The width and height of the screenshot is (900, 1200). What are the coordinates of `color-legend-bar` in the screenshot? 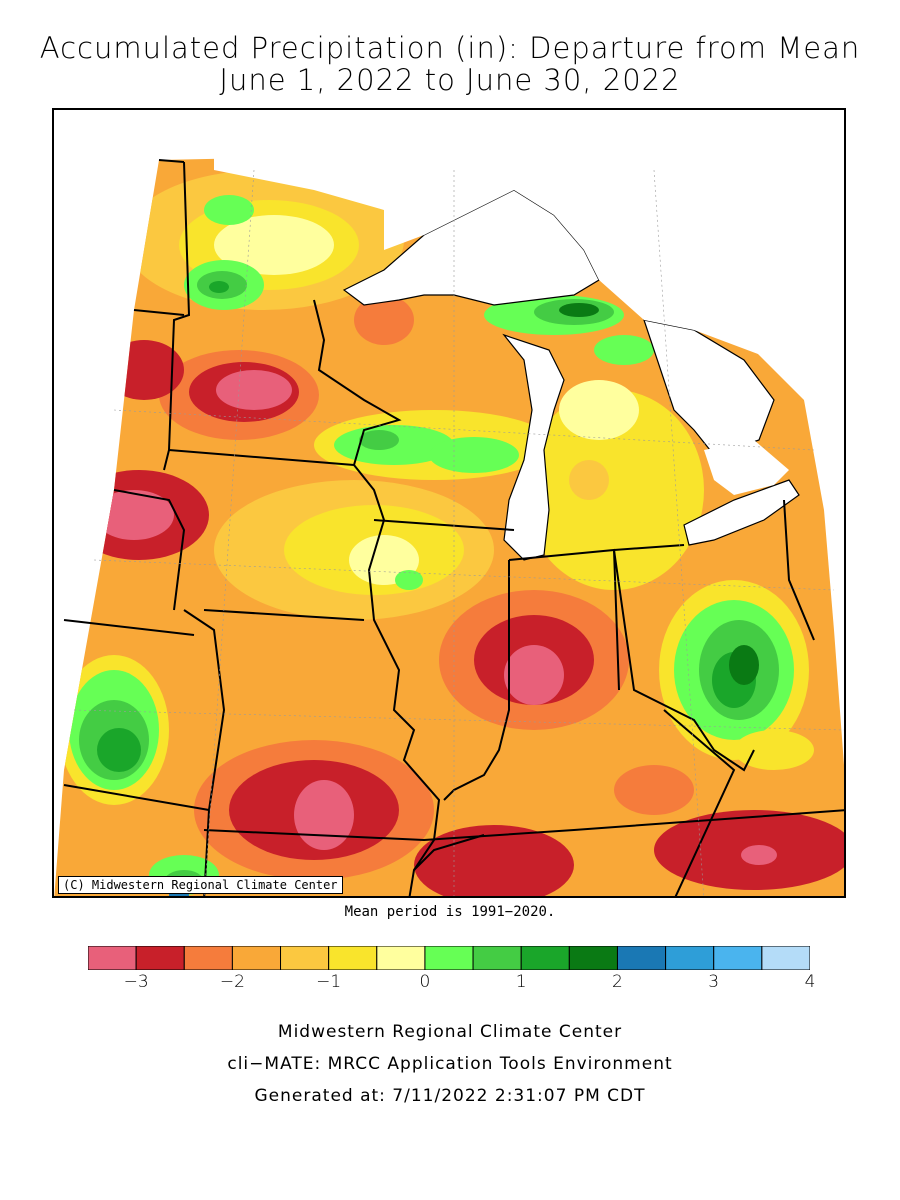 It's located at (449, 958).